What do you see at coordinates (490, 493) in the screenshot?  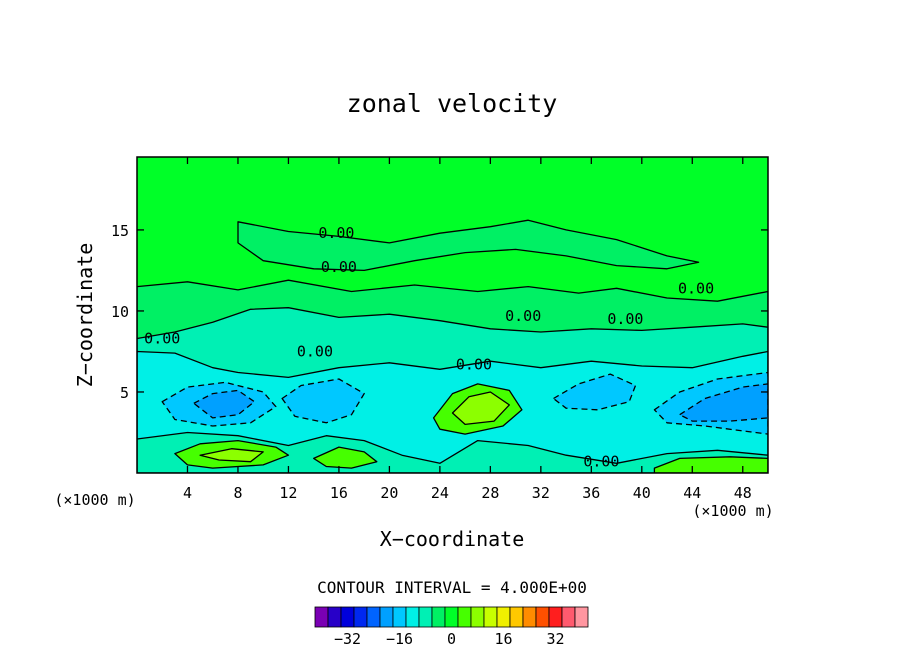 I see `x-tick-label: 28` at bounding box center [490, 493].